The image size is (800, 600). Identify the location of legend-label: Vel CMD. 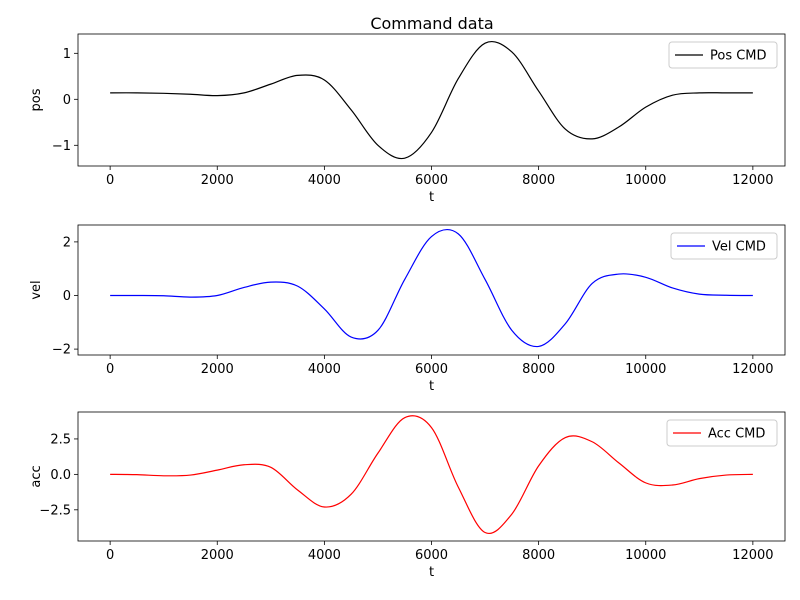
(739, 247).